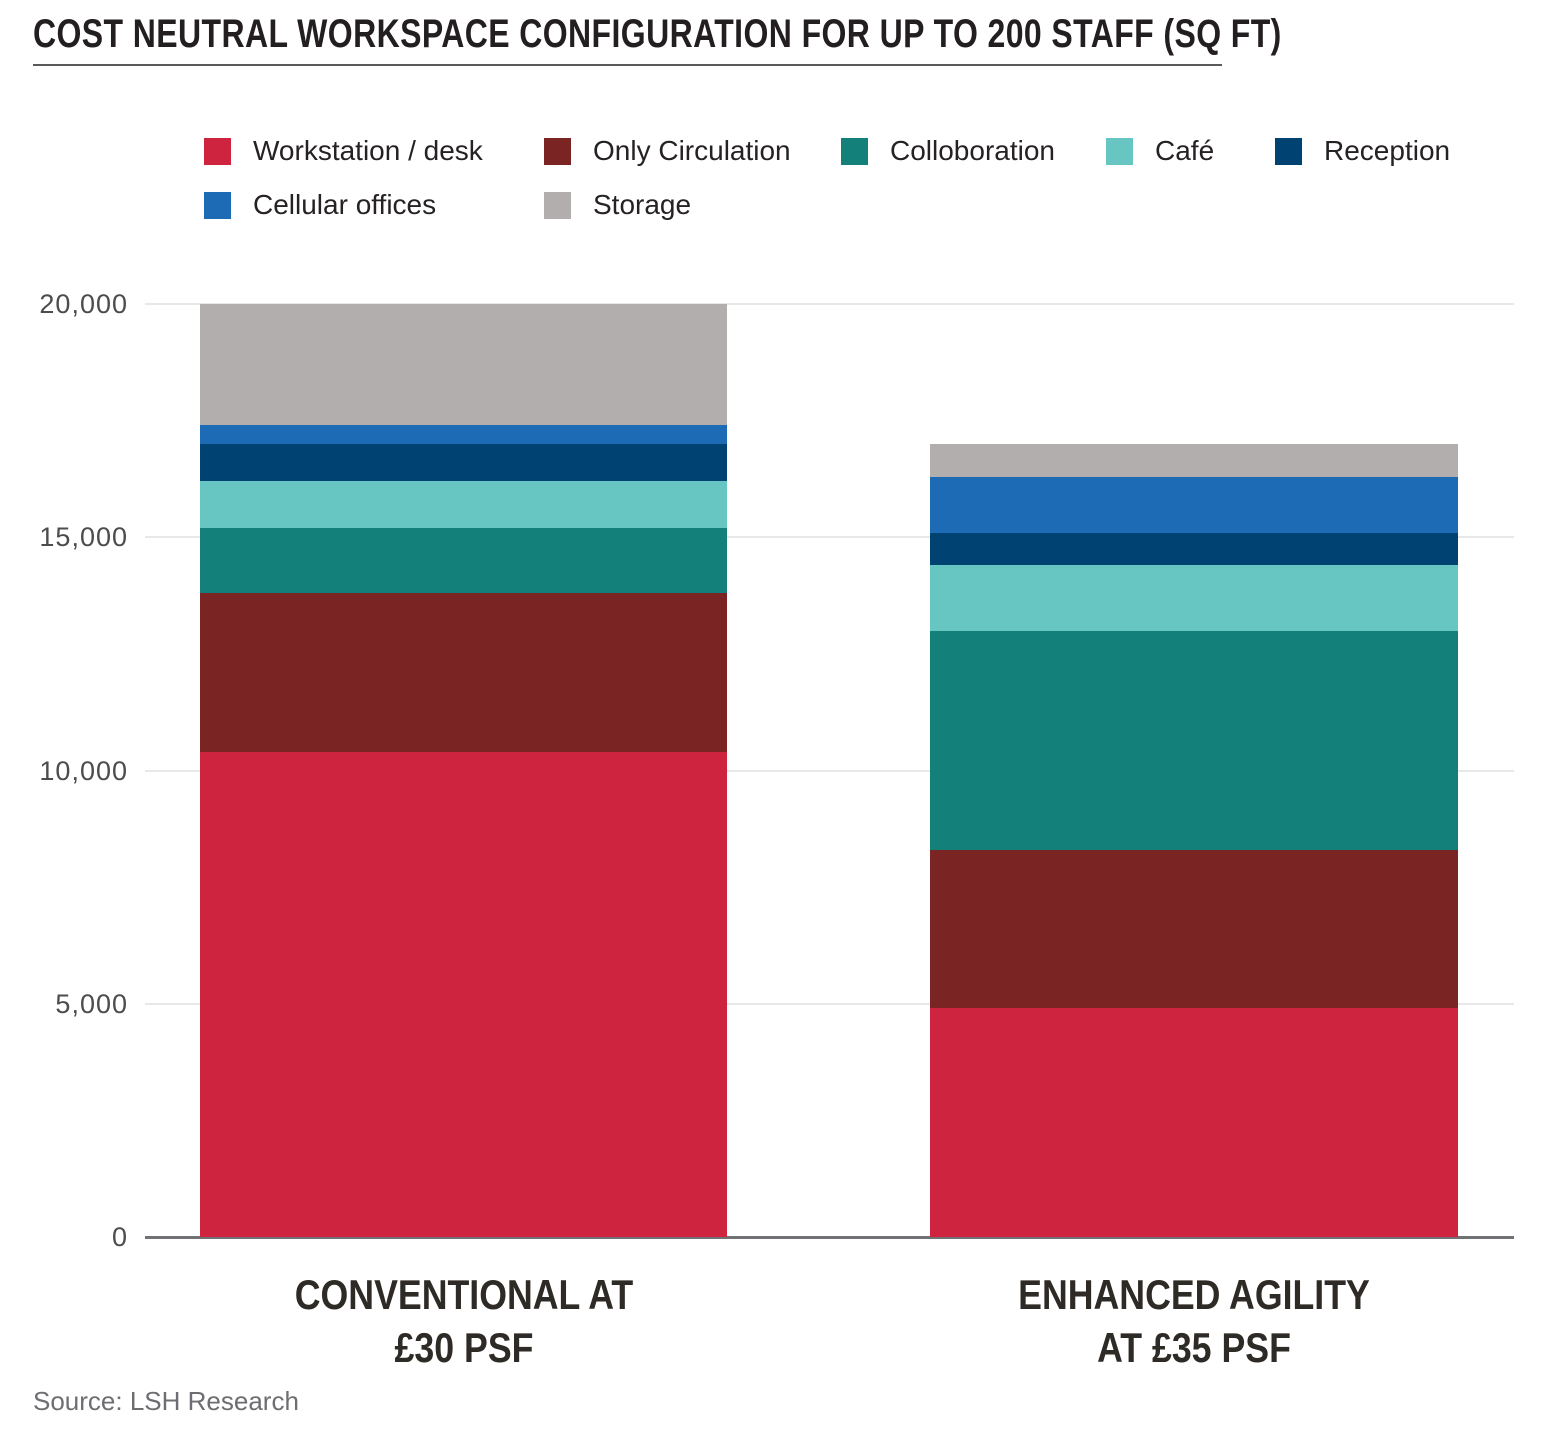  Describe the element at coordinates (83, 304) in the screenshot. I see `y-axis-tick-label: 20,000` at that location.